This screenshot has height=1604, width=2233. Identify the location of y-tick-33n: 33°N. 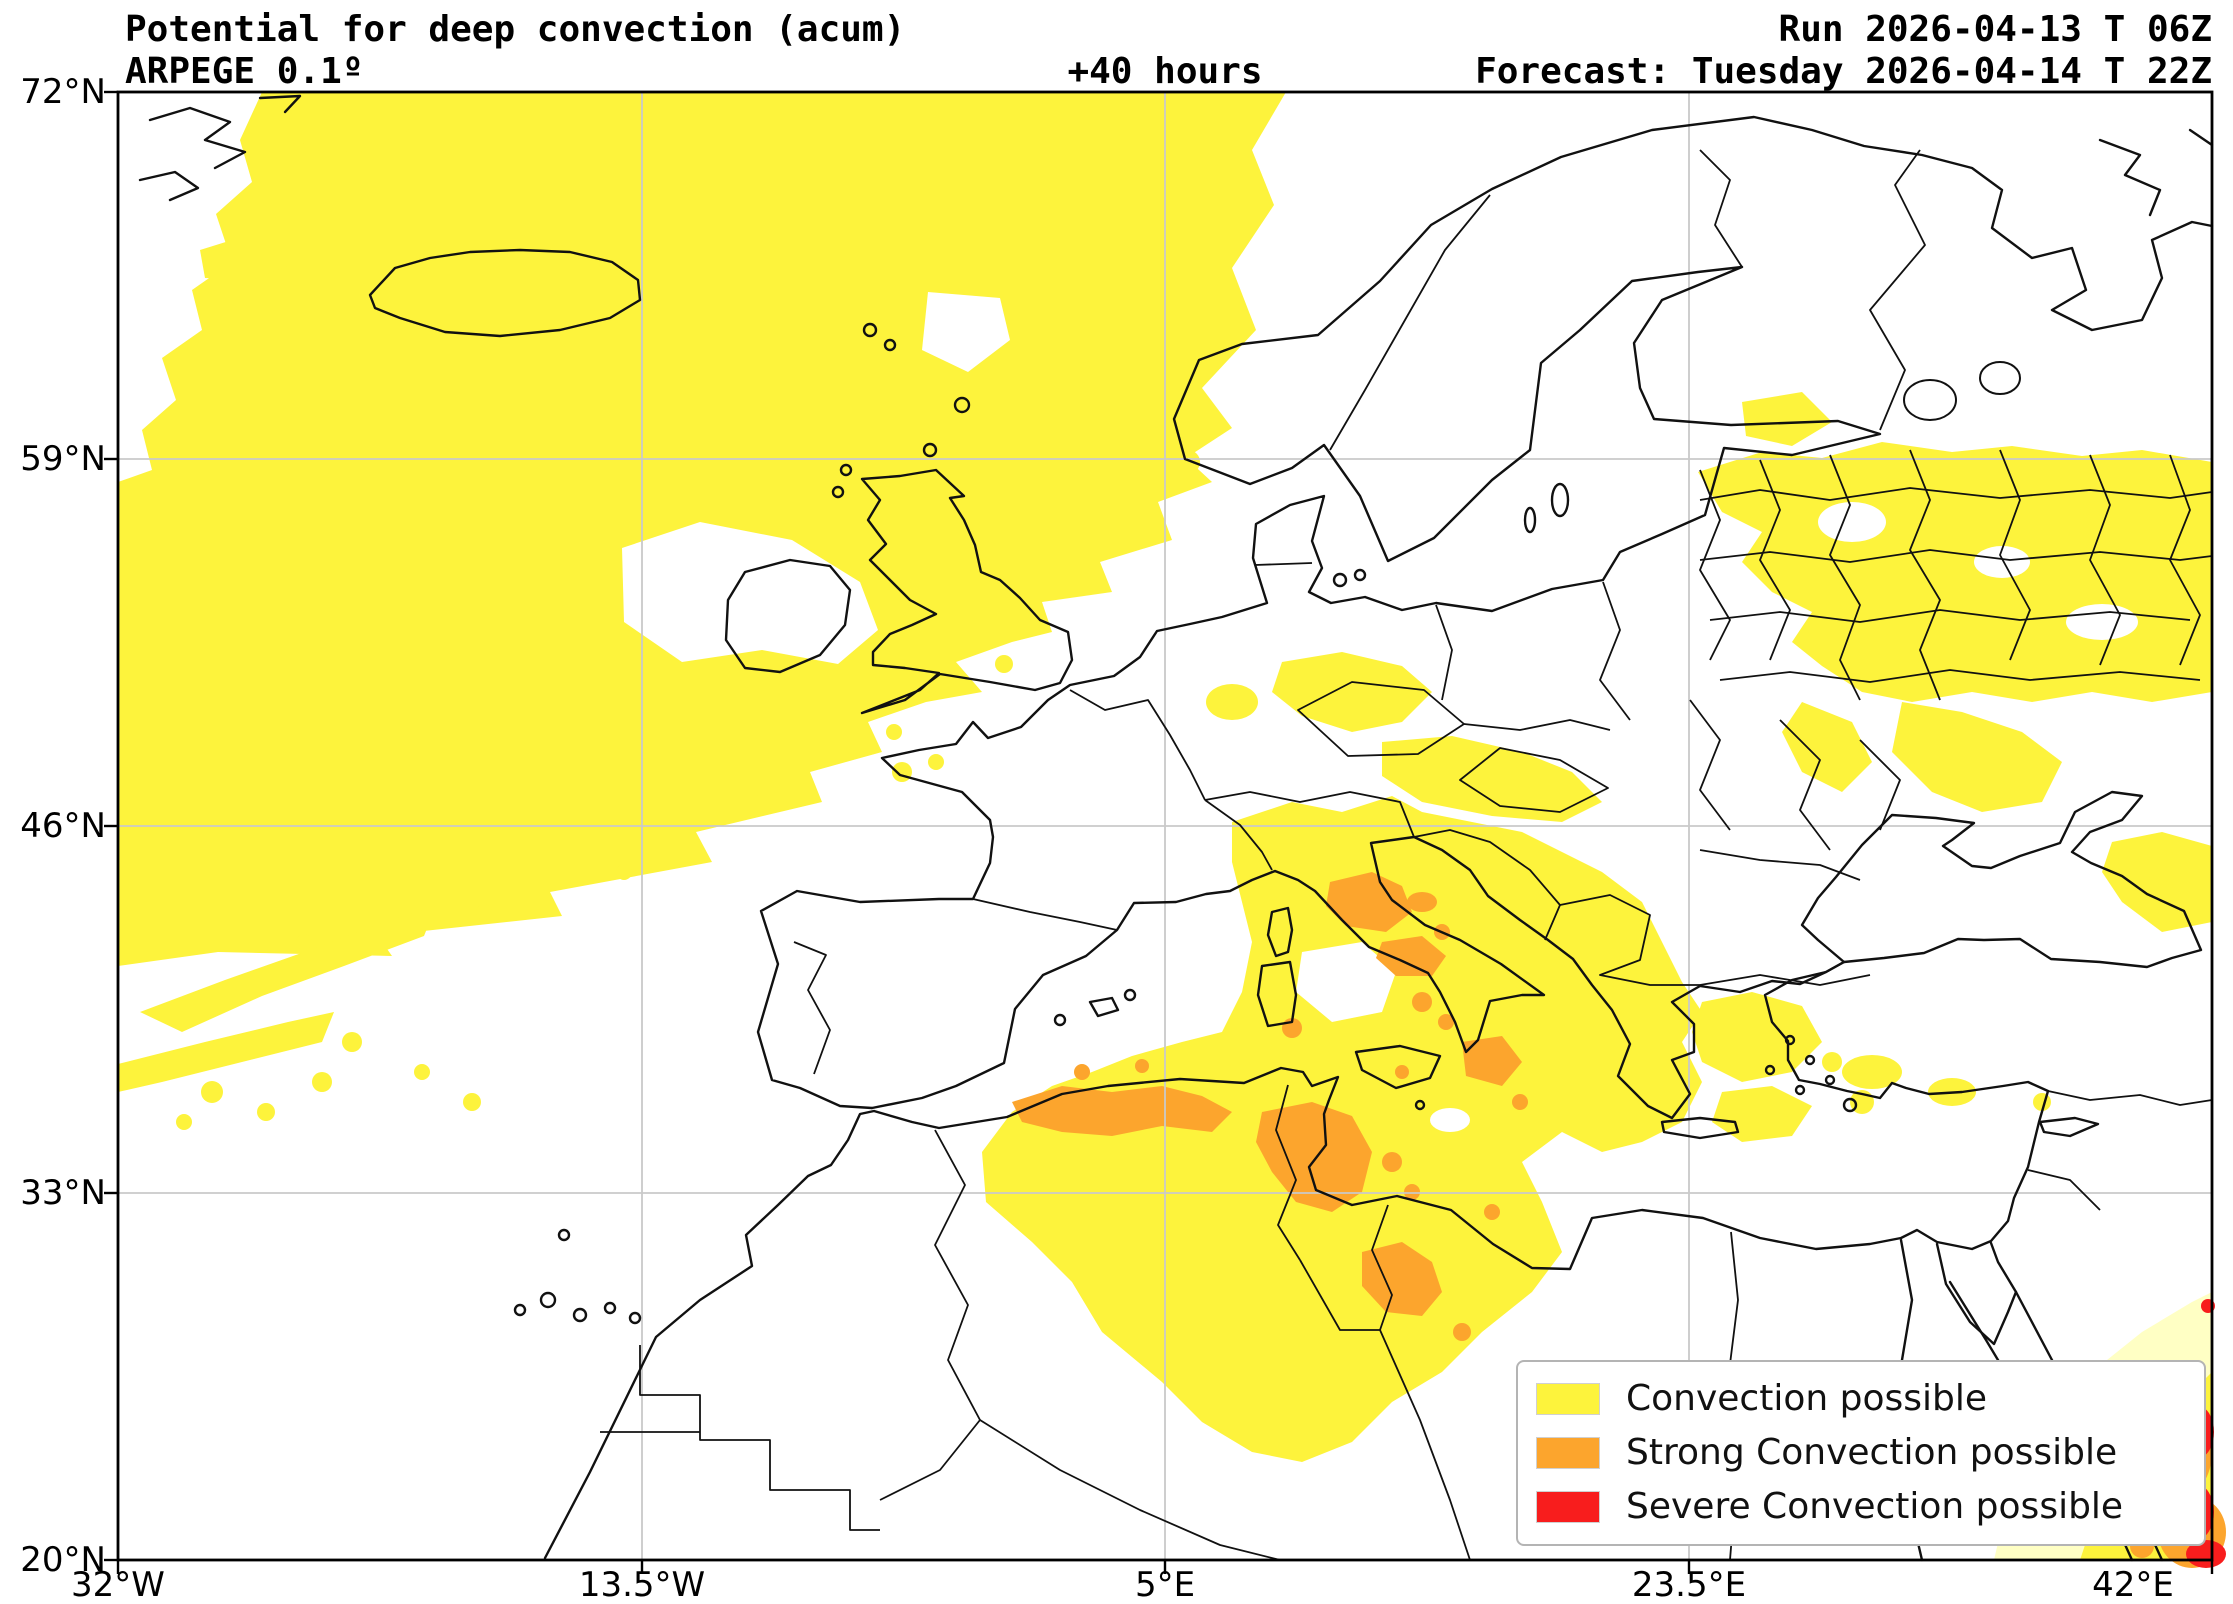
(63, 1193).